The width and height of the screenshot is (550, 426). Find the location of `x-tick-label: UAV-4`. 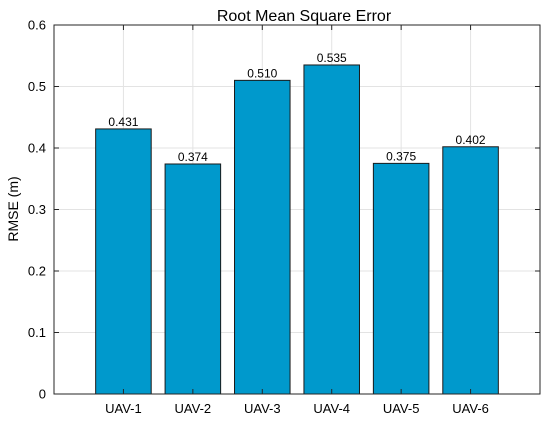

x-tick-label: UAV-4 is located at coordinates (331, 408).